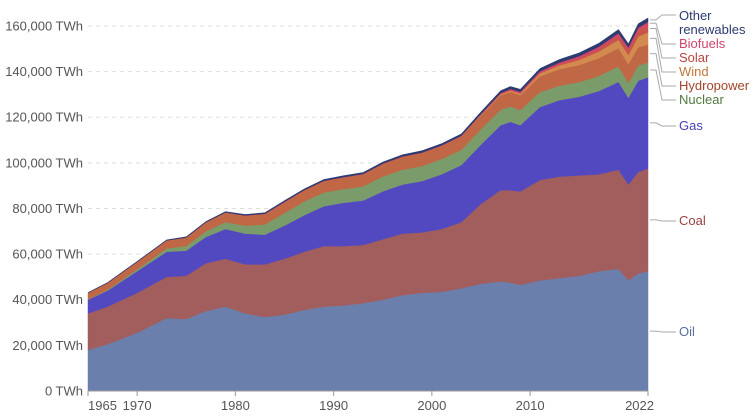 The image size is (754, 419). I want to click on x-tick-label: 1965, so click(102, 405).